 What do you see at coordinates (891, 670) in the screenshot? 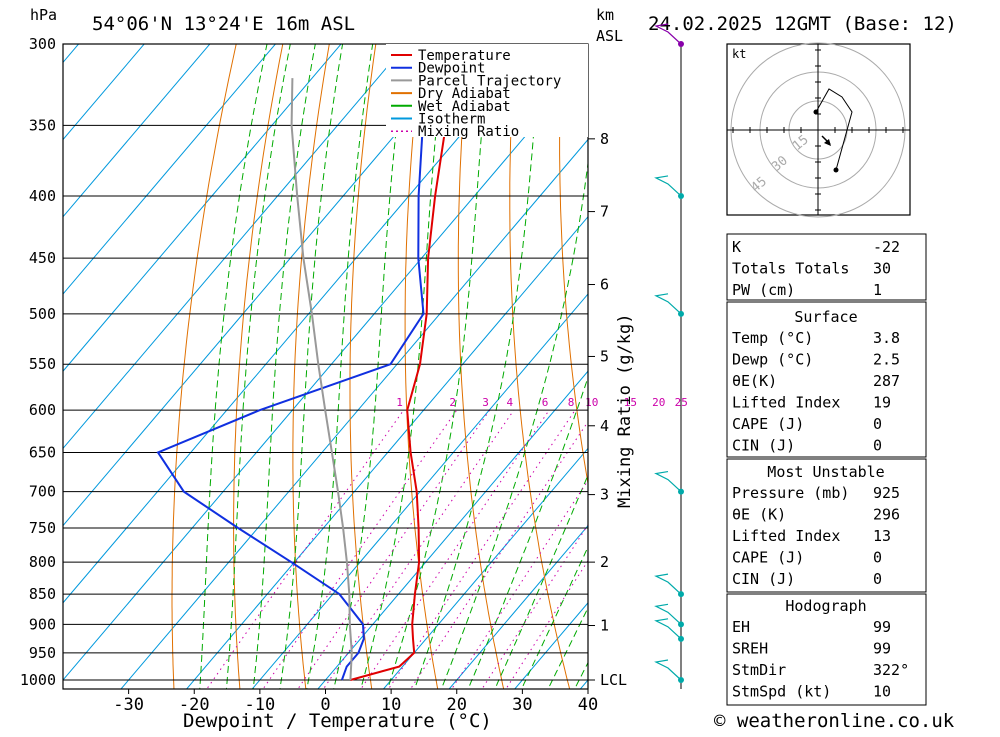
I see `hodo-row-value: 322°` at bounding box center [891, 670].